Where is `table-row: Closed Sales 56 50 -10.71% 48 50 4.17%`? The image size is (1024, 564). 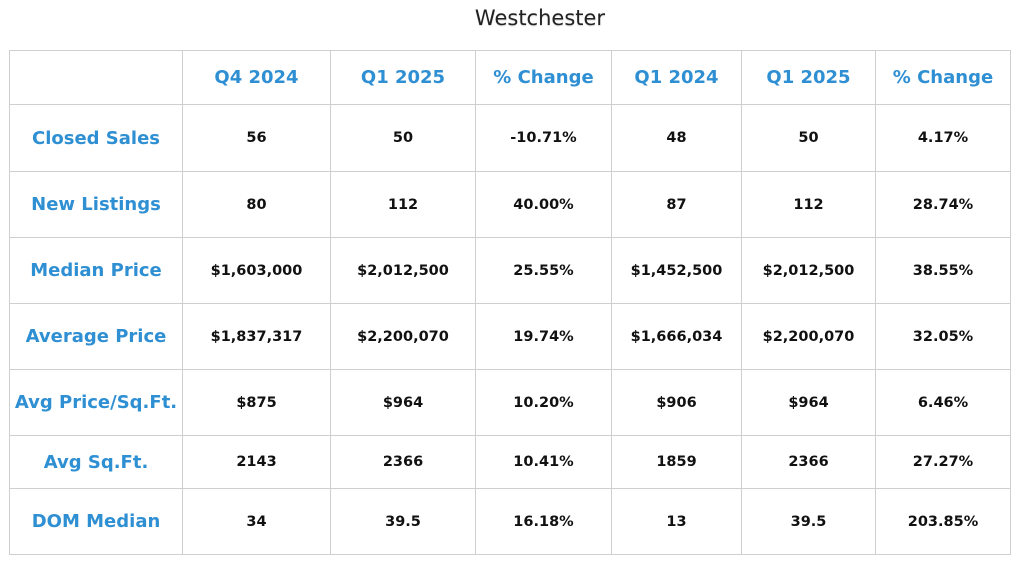
table-row: Closed Sales 56 50 -10.71% 48 50 4.17% is located at coordinates (510, 138).